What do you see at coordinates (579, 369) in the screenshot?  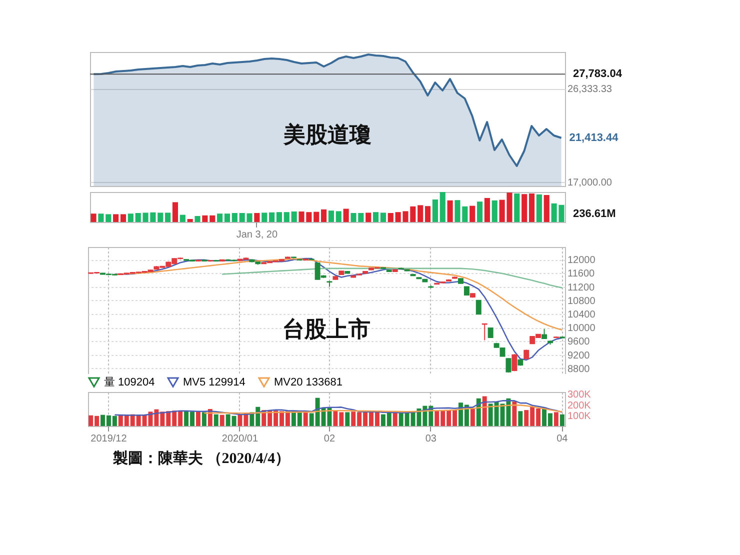 I see `y-tick-label: 8800` at bounding box center [579, 369].